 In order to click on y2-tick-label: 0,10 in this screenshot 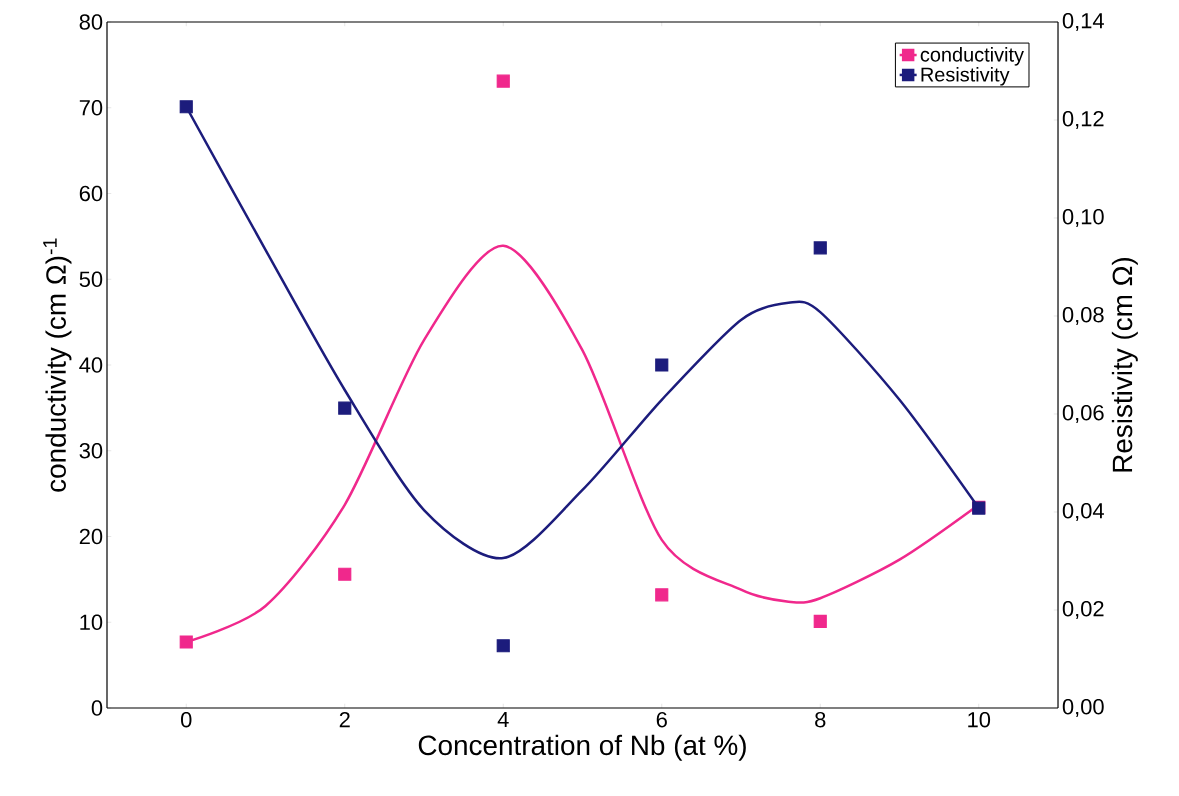, I will do `click(1083, 218)`.